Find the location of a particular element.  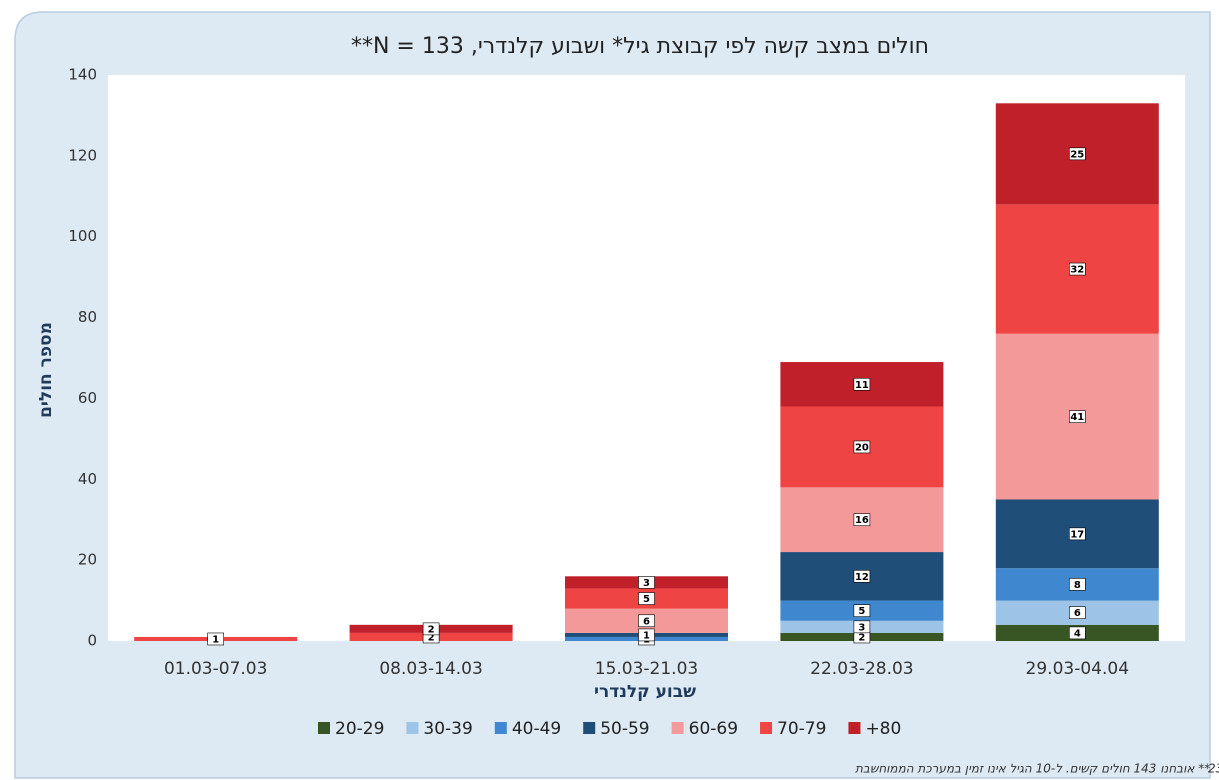

data-label: 17 is located at coordinates (1077, 534).